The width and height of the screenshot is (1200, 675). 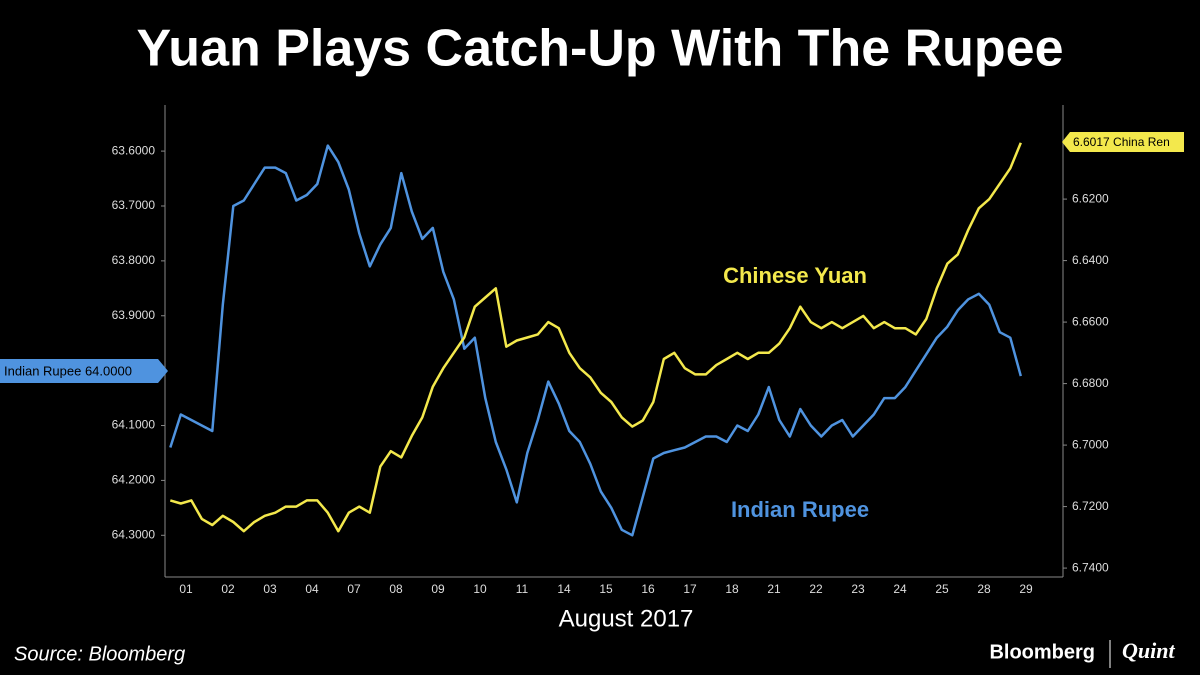 What do you see at coordinates (480, 589) in the screenshot?
I see `x-tick-label: 10` at bounding box center [480, 589].